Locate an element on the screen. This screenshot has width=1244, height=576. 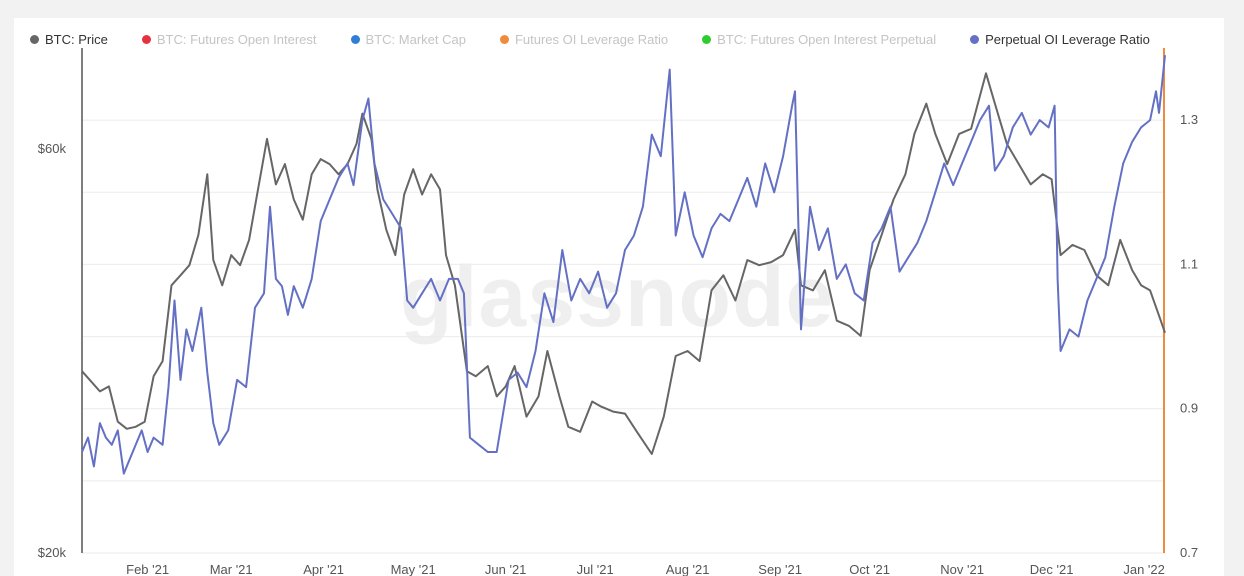
legend-label: BTC: Market Cap is located at coordinates (415, 39).